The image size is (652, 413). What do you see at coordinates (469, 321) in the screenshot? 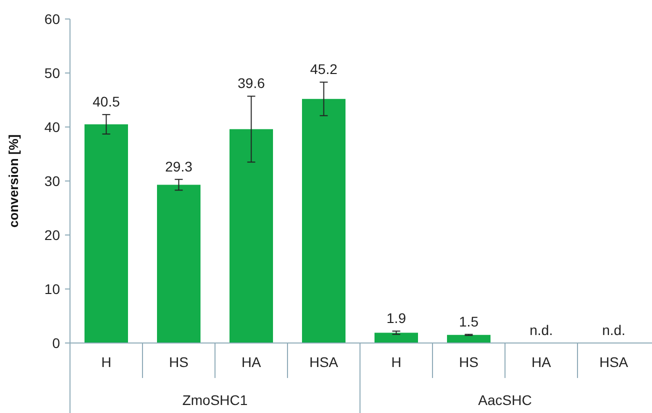
I see `data-label: 1.5` at bounding box center [469, 321].